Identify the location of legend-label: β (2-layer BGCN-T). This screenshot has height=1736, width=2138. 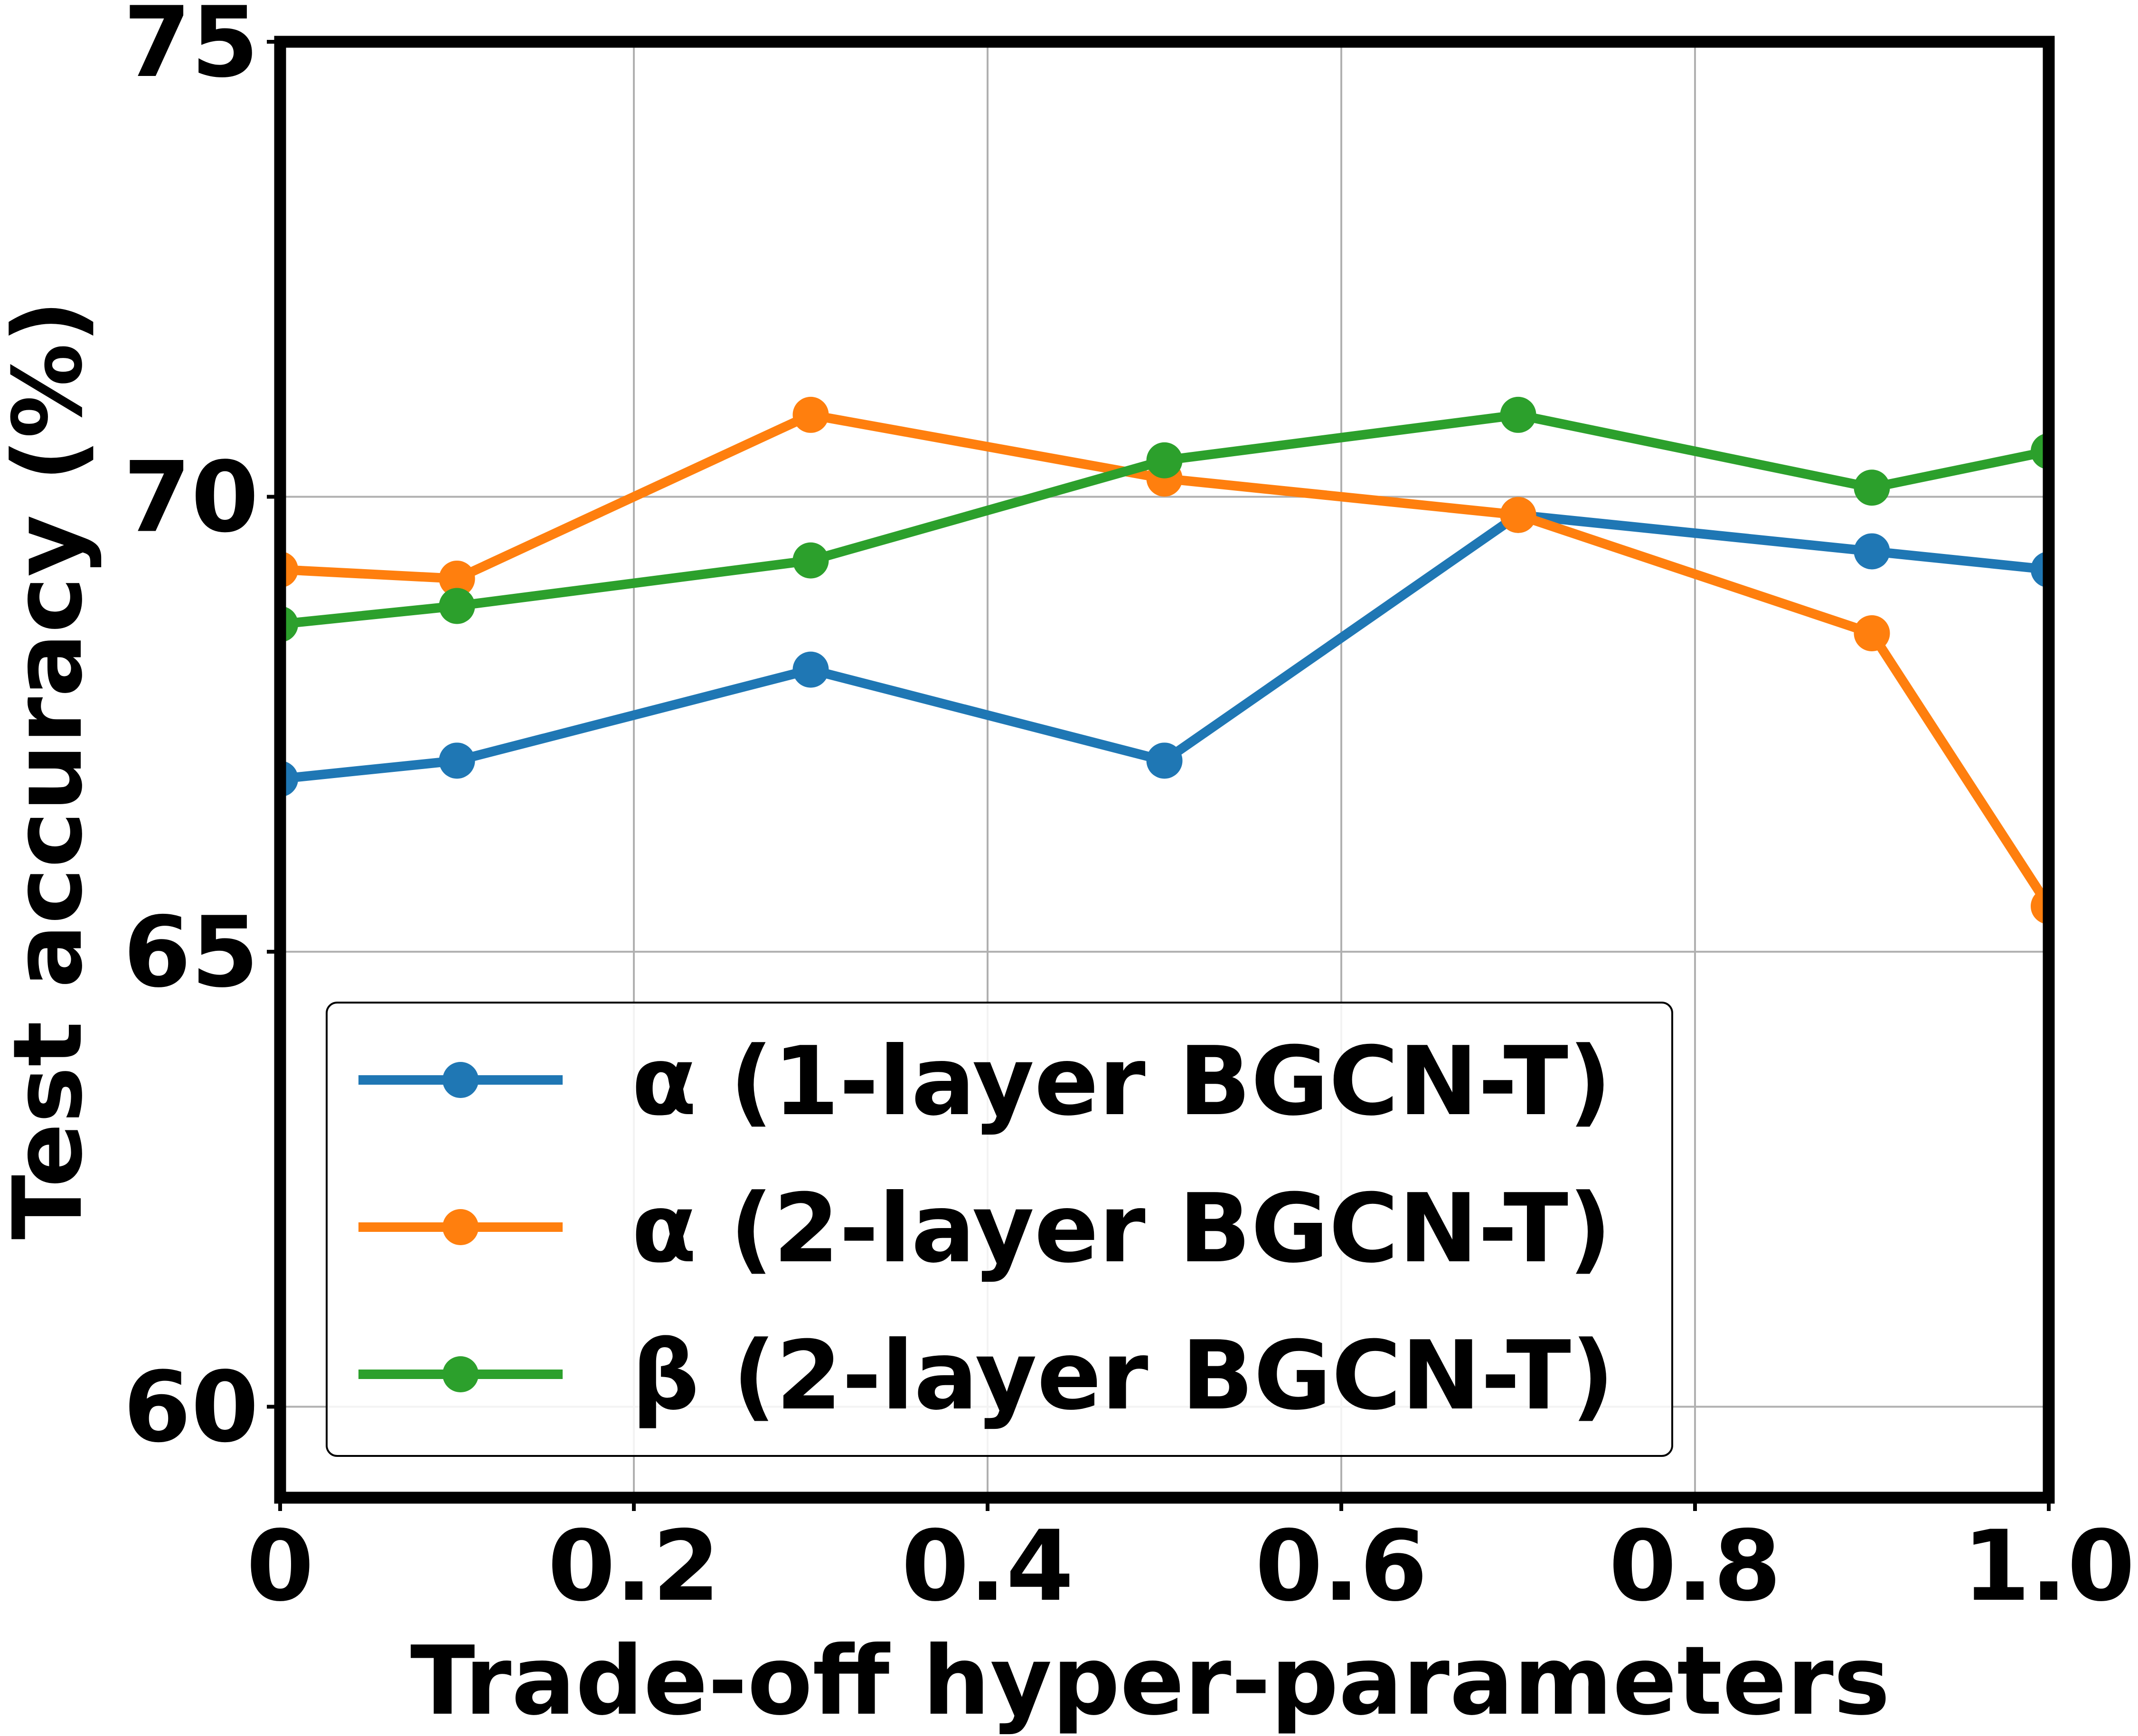
(1122, 1376).